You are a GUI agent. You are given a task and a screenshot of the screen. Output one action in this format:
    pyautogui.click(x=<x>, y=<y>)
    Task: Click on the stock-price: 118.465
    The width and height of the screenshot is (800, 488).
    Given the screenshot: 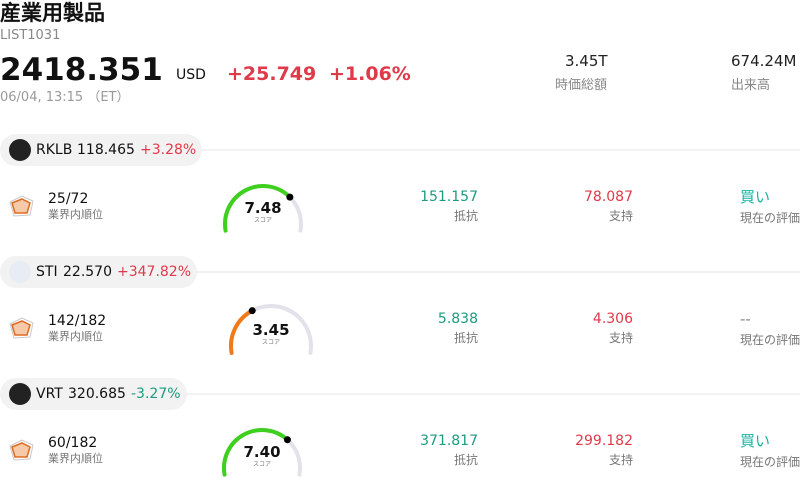 What is the action you would take?
    pyautogui.click(x=106, y=150)
    